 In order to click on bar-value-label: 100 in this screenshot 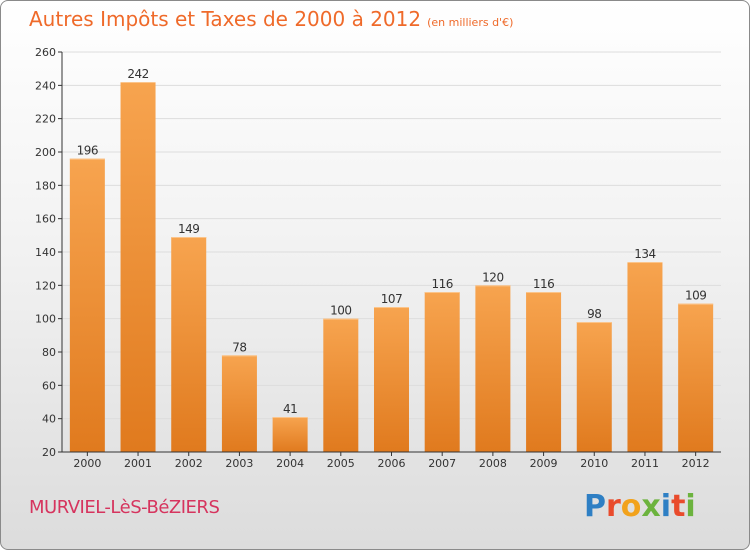, I will do `click(340, 311)`.